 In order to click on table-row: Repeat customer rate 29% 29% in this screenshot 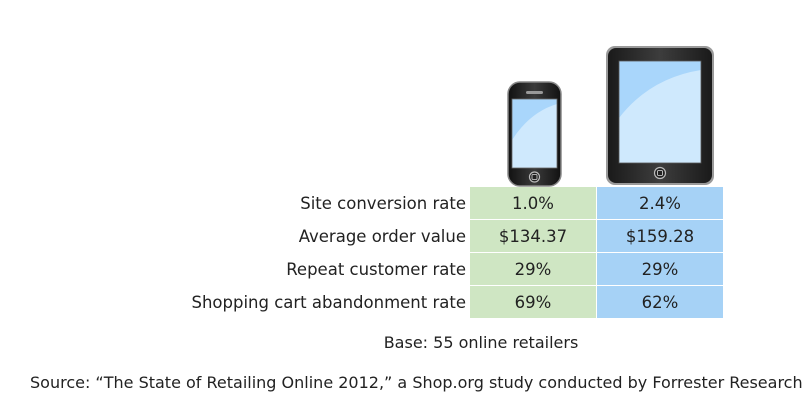, I will do `click(431, 269)`.